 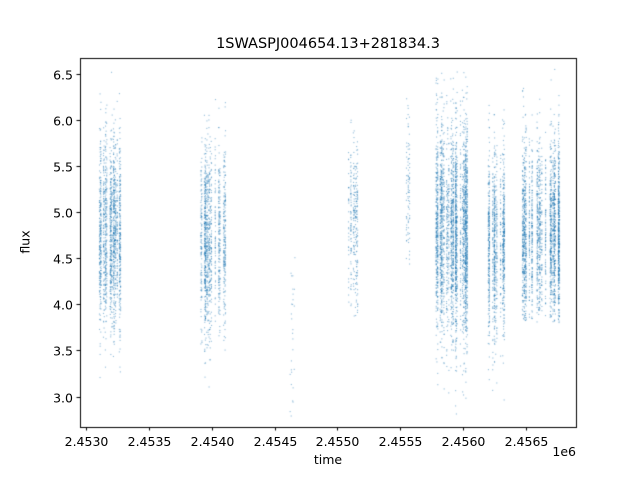 I want to click on x-tick-label: 2.4565, so click(x=526, y=441).